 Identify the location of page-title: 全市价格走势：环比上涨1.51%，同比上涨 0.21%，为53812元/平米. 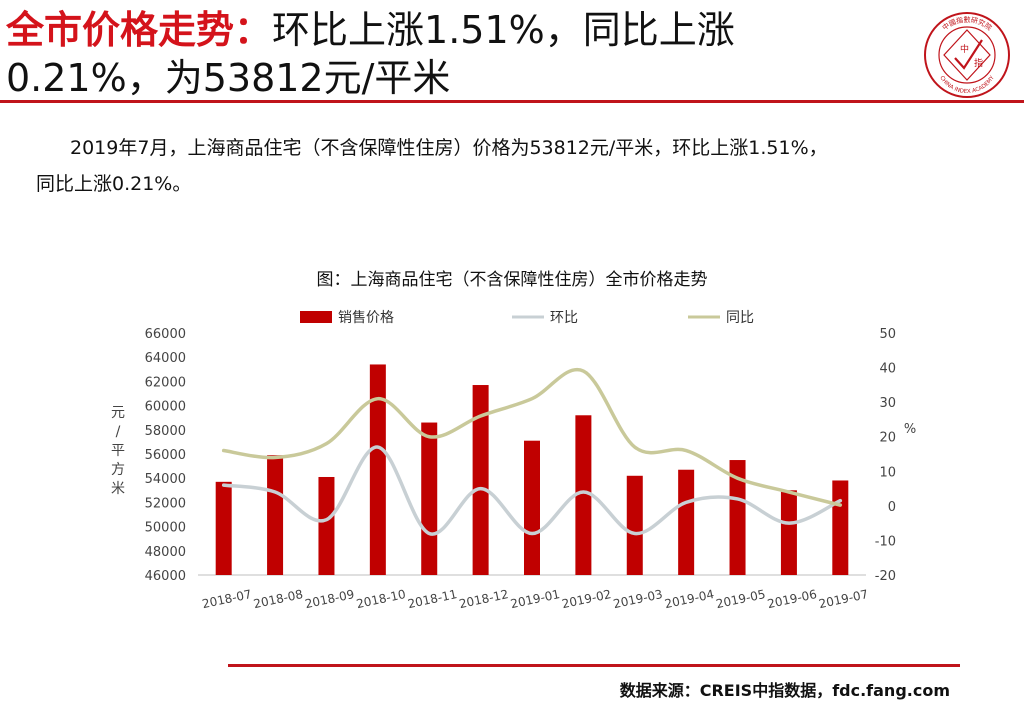
(456, 54).